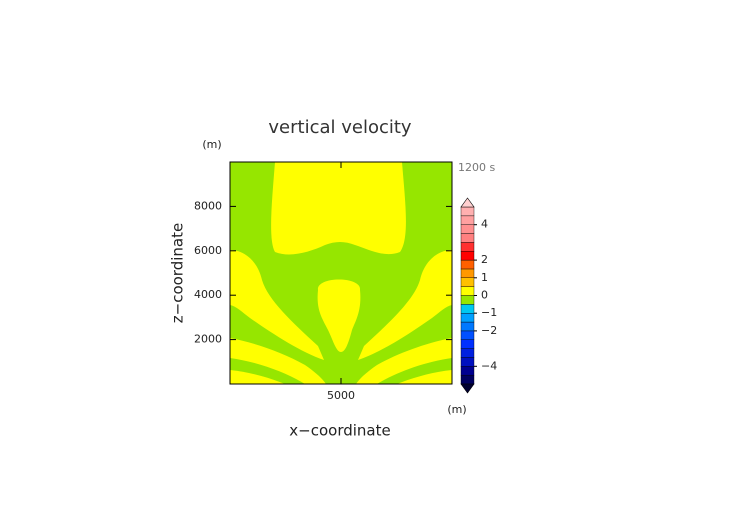  I want to click on x-axis-label: x−coordinate, so click(339, 431).